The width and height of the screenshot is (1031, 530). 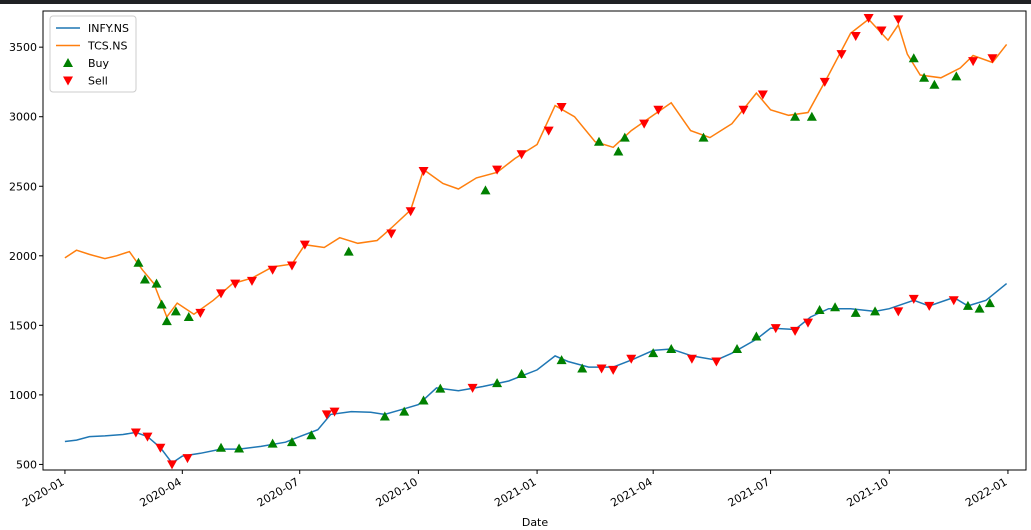 I want to click on x-tick-label: 2021-10, so click(x=867, y=492).